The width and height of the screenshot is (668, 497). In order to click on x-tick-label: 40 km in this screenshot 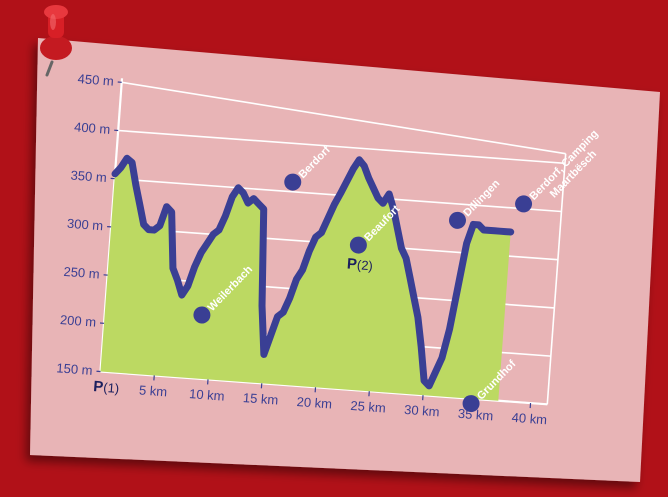, I will do `click(529, 419)`.